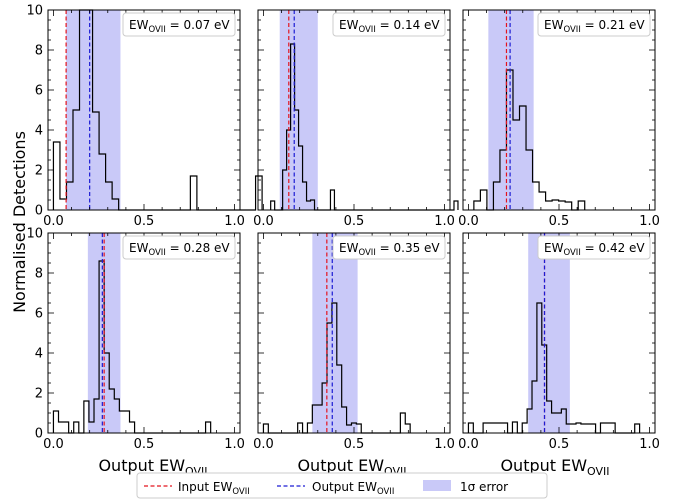 This screenshot has width=676, height=504. Describe the element at coordinates (19, 222) in the screenshot. I see `y-axis-label: Normalised Detections` at that location.